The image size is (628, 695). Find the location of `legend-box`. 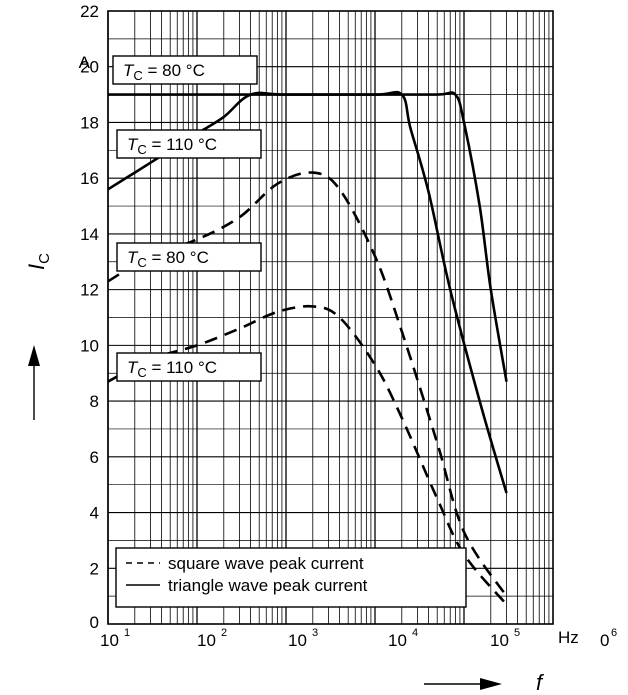

legend-box is located at coordinates (291, 577).